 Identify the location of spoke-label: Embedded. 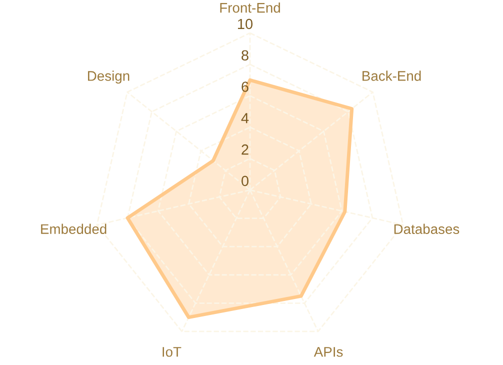
(73, 229).